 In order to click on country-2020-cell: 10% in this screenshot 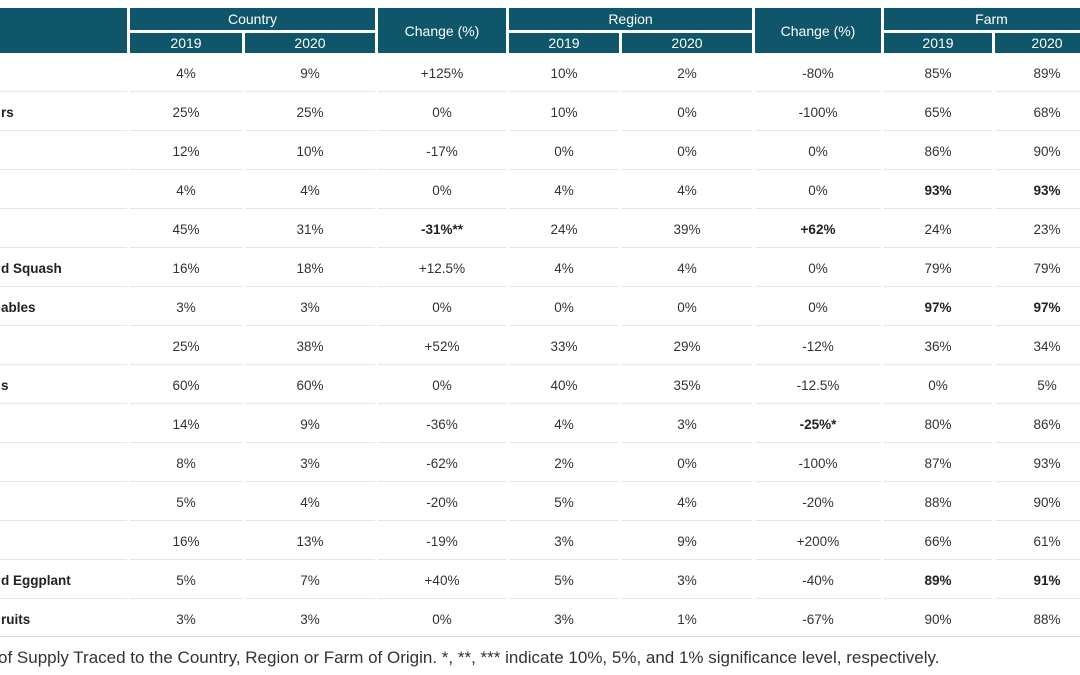, I will do `click(310, 152)`.